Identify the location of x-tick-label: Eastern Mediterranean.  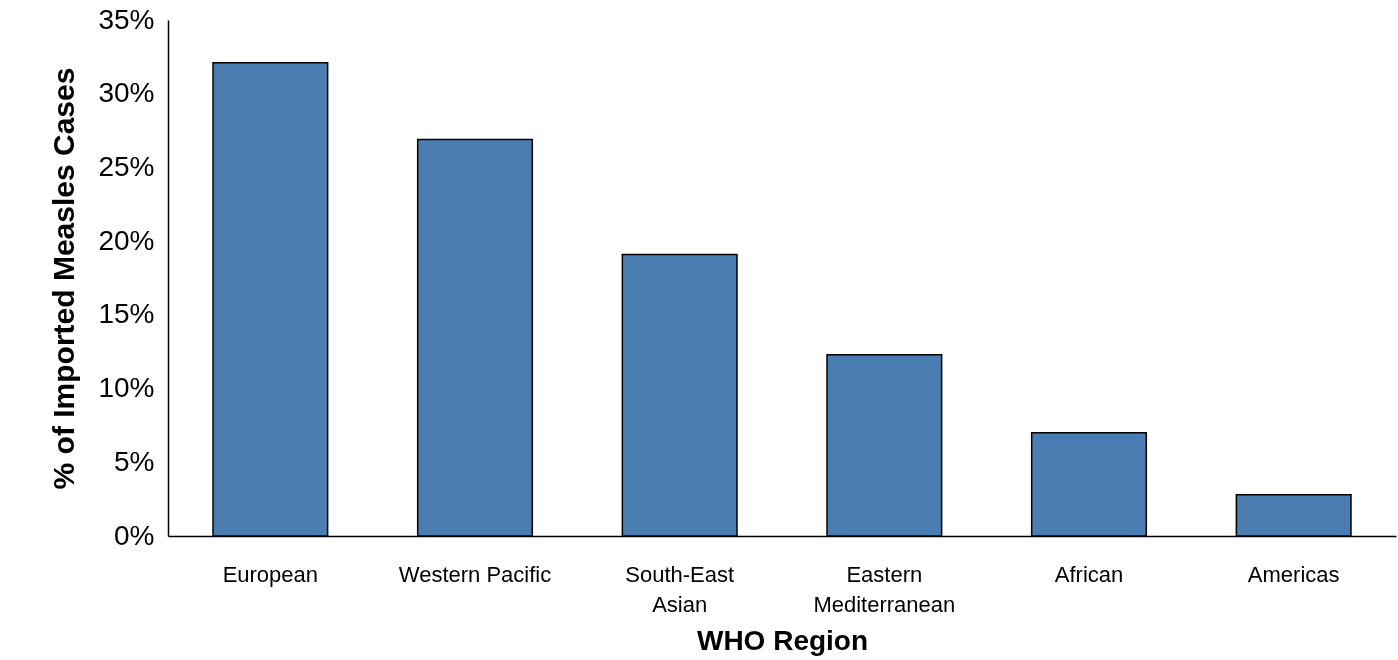
(884, 589).